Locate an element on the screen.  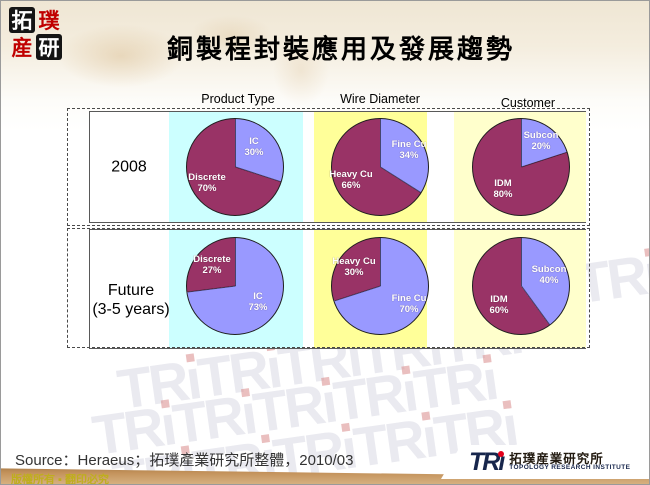
pie-future-wire-diameter is located at coordinates (380, 286).